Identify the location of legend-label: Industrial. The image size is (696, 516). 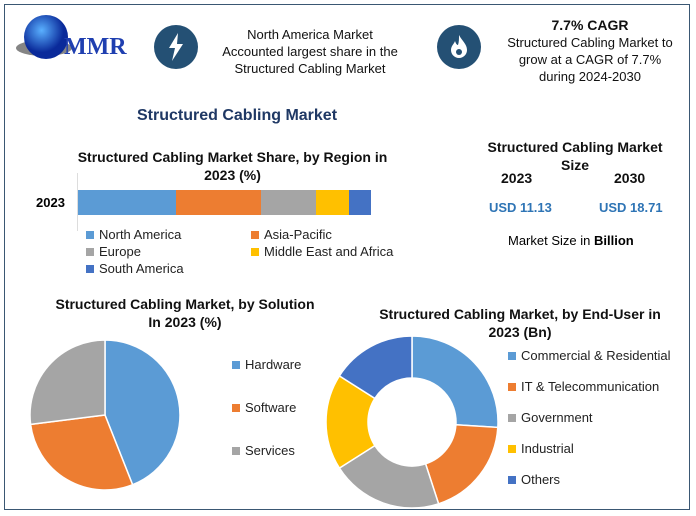
(547, 448).